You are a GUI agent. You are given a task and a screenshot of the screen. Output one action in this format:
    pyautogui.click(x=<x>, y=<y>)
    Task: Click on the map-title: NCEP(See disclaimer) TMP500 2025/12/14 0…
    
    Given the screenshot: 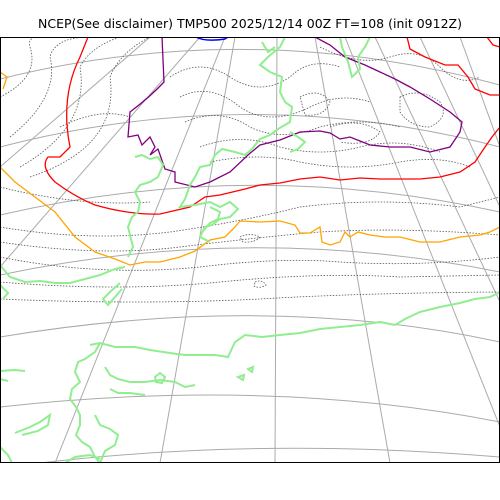 What is the action you would take?
    pyautogui.click(x=250, y=23)
    